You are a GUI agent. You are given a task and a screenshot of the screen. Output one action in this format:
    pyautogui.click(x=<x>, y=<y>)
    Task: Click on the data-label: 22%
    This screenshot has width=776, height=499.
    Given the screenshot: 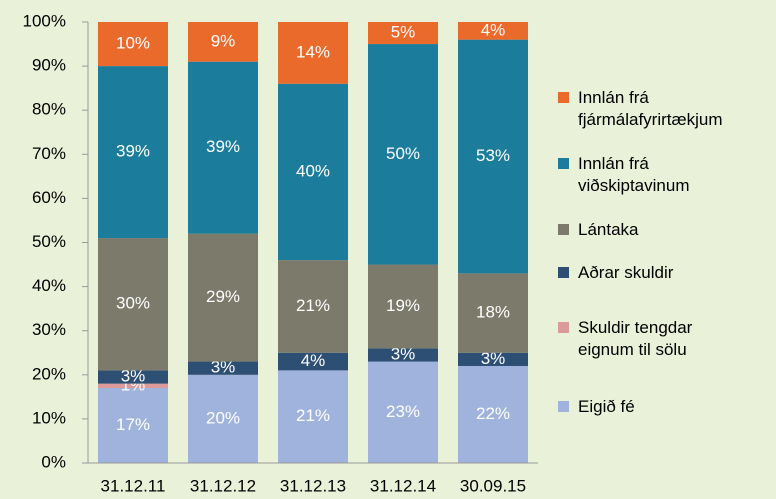 What is the action you would take?
    pyautogui.click(x=493, y=413)
    